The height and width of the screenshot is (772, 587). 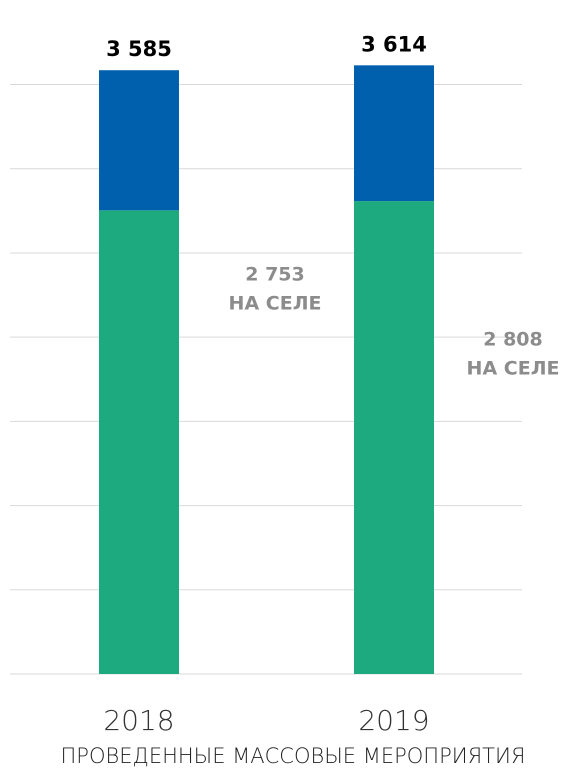 What do you see at coordinates (393, 720) in the screenshot?
I see `x-tick-label: 2019` at bounding box center [393, 720].